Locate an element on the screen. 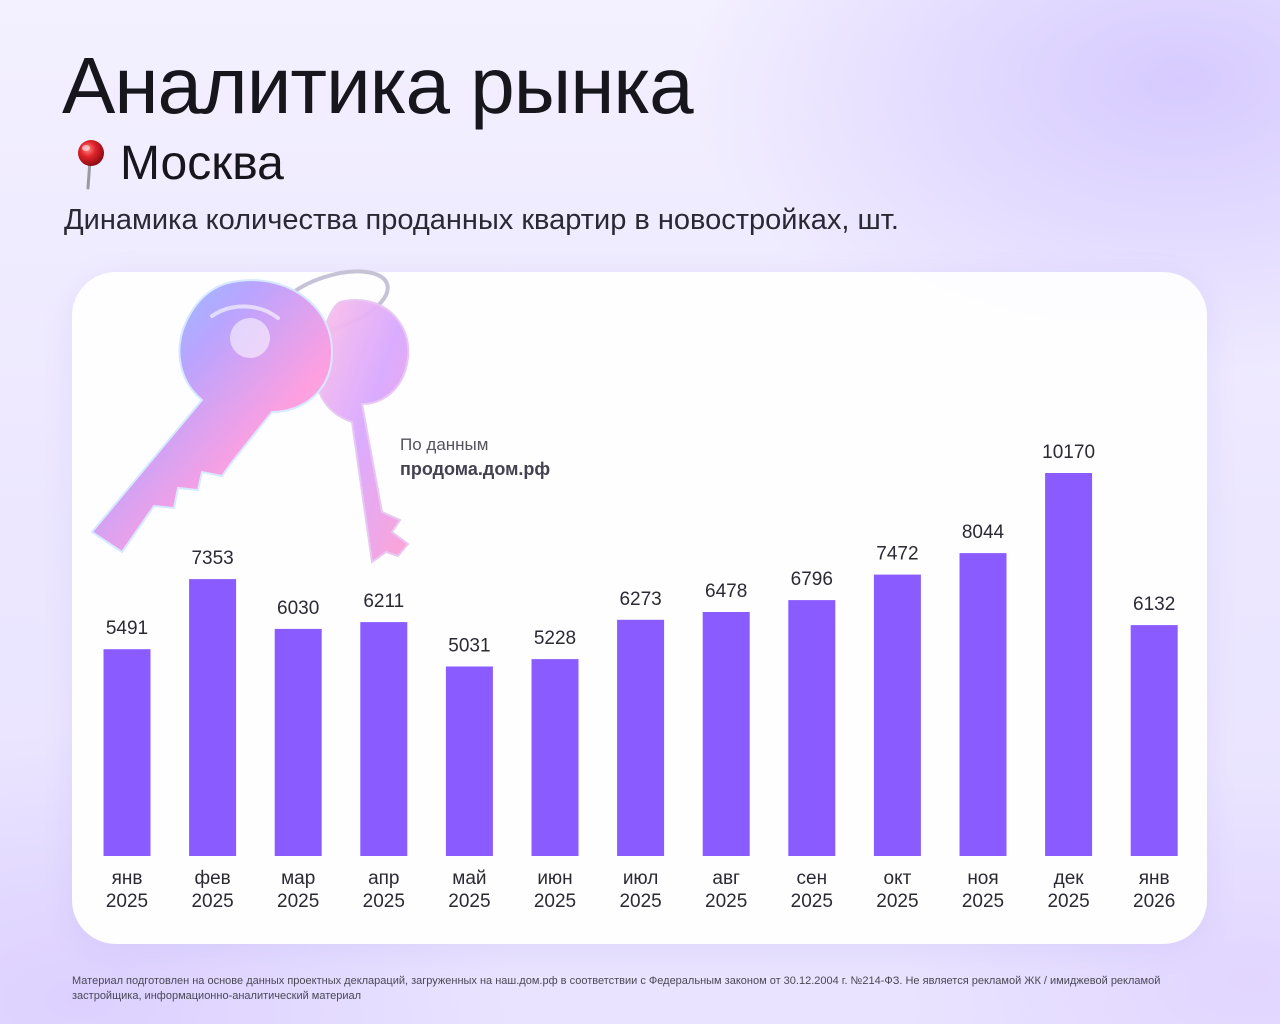 This screenshot has height=1024, width=1280. map-pin-icon is located at coordinates (91, 165).